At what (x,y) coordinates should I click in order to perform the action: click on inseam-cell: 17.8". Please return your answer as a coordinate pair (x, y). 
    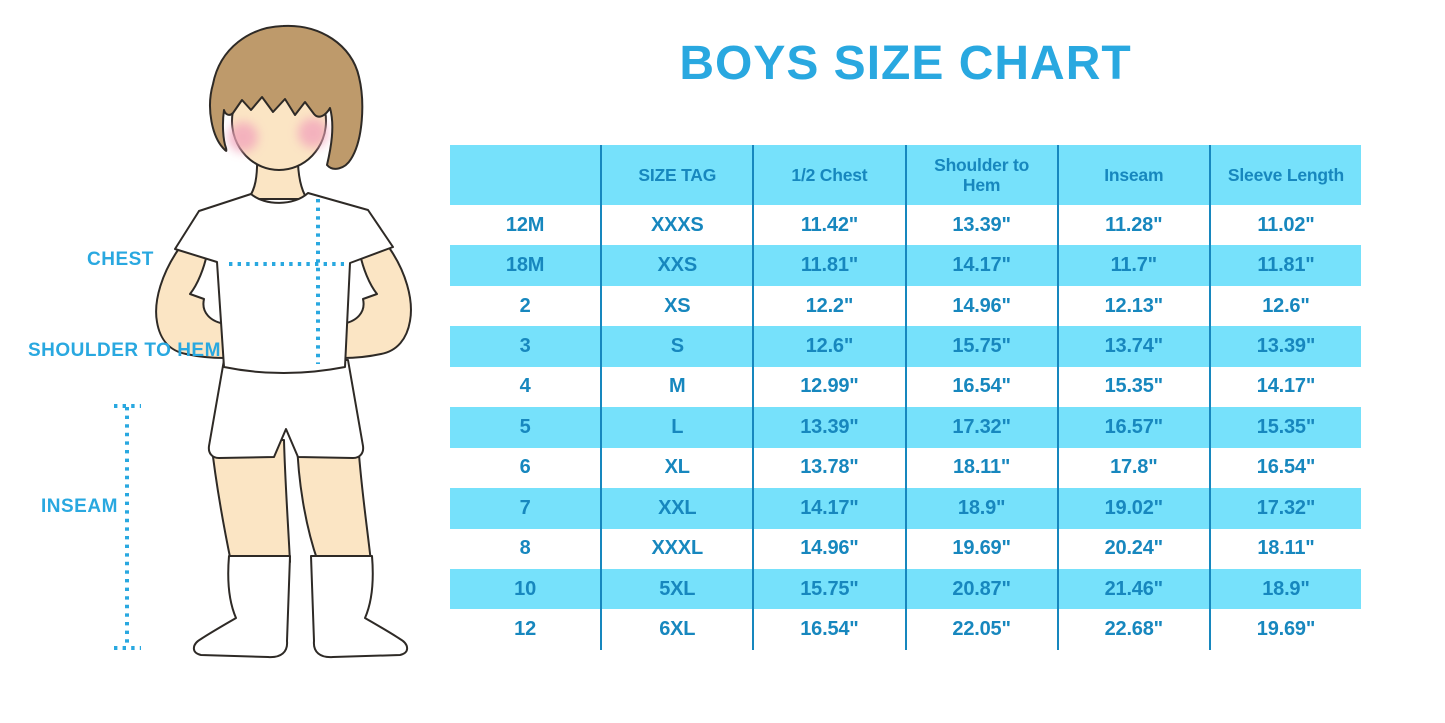
    Looking at the image, I should click on (1132, 468).